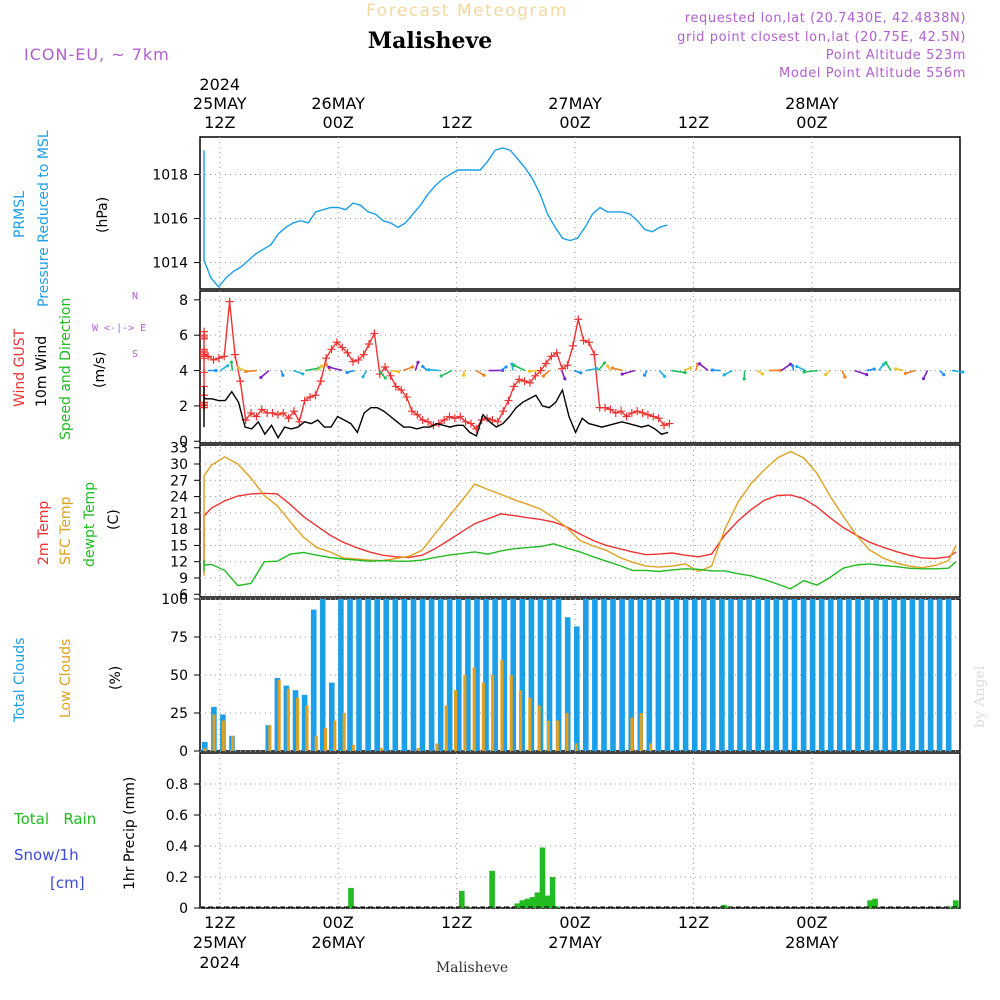  What do you see at coordinates (67, 883) in the screenshot?
I see `snow-unit-label: [cm]` at bounding box center [67, 883].